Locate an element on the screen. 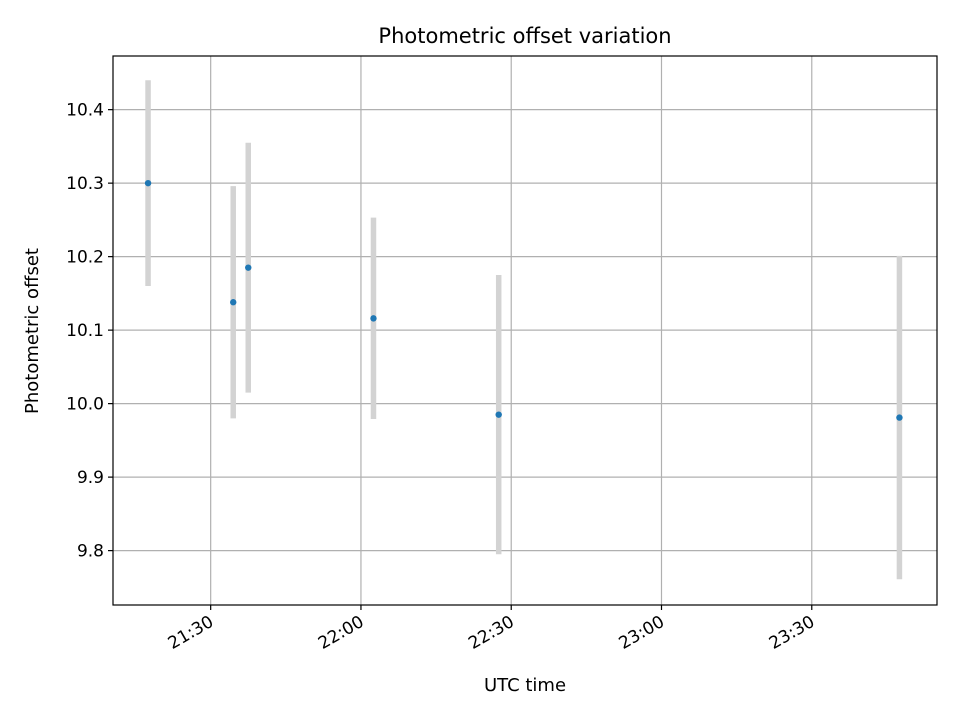 This screenshot has height=725, width=960. y-tick-label: 10.4 is located at coordinates (85, 111).